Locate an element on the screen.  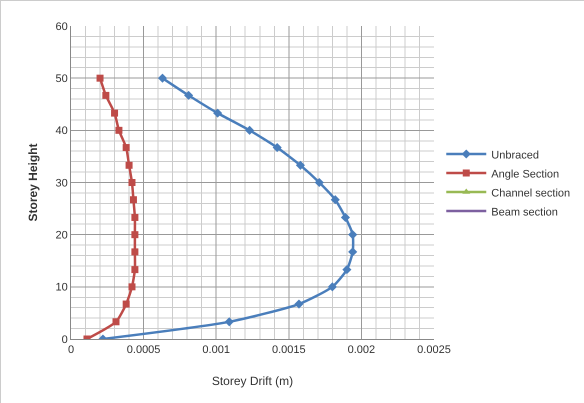
x-tick-label: 0.0005 is located at coordinates (143, 350).